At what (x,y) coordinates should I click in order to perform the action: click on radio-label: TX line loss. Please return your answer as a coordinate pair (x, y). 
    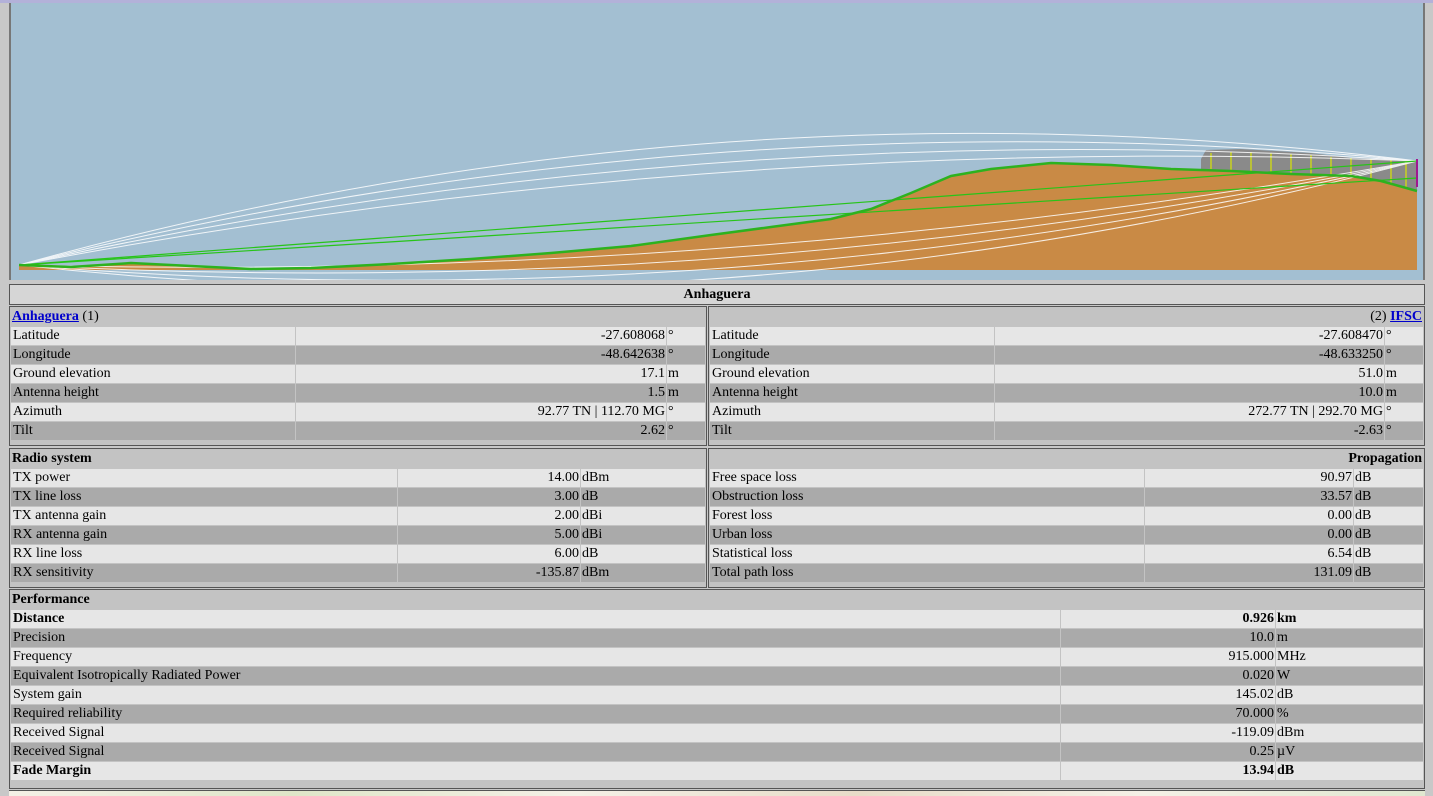
    Looking at the image, I should click on (204, 497).